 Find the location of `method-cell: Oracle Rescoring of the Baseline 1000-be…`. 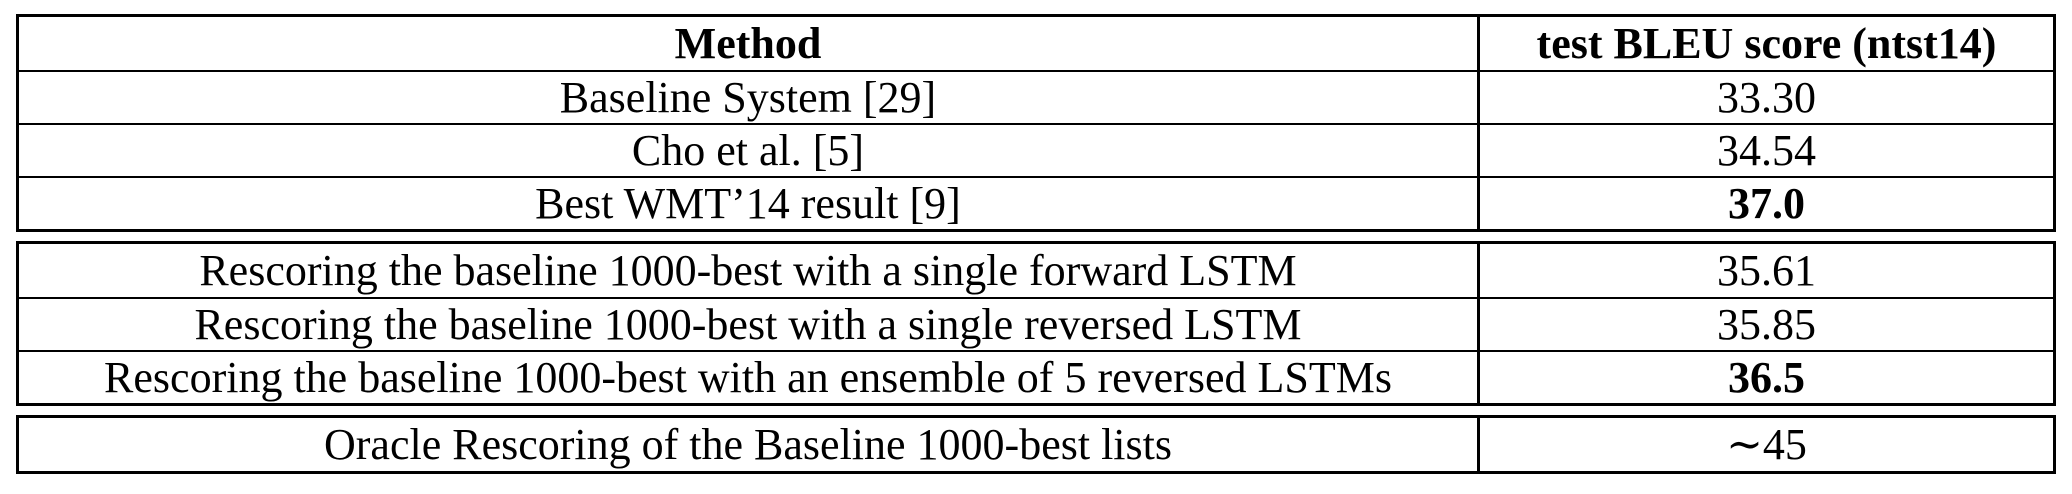

method-cell: Oracle Rescoring of the Baseline 1000-be… is located at coordinates (749, 444).